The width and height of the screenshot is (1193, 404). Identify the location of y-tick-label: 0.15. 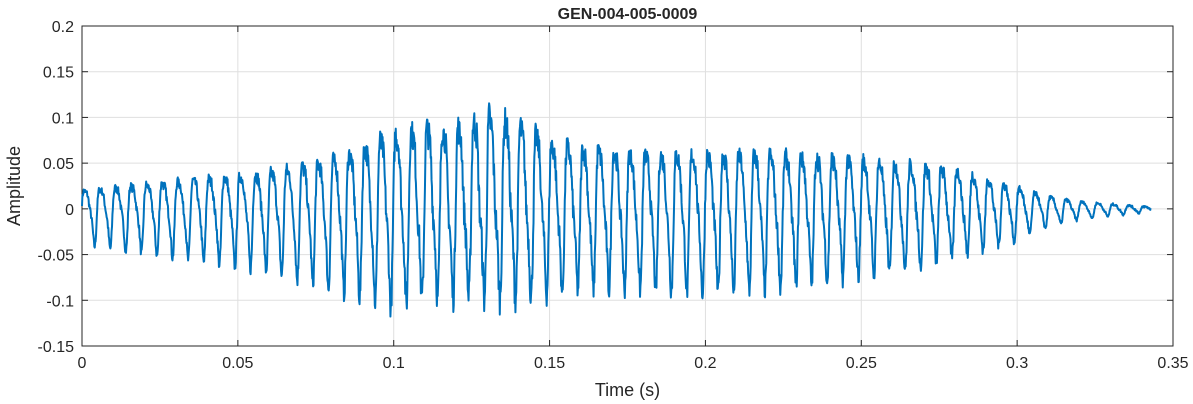
(58, 73).